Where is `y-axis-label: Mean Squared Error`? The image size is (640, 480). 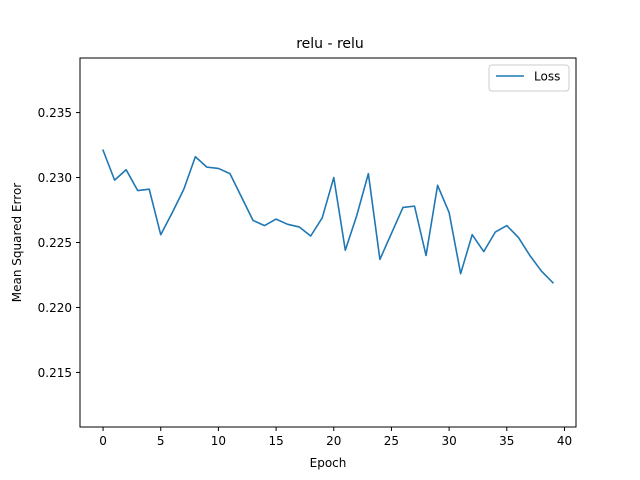
y-axis-label: Mean Squared Error is located at coordinates (17, 243).